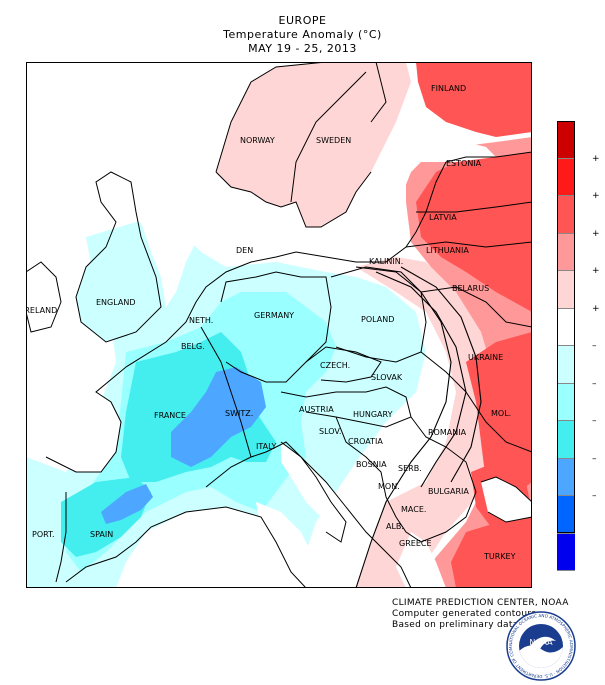 This screenshot has width=605, height=685. What do you see at coordinates (302, 20) in the screenshot?
I see `map-region-title: EUROPE` at bounding box center [302, 20].